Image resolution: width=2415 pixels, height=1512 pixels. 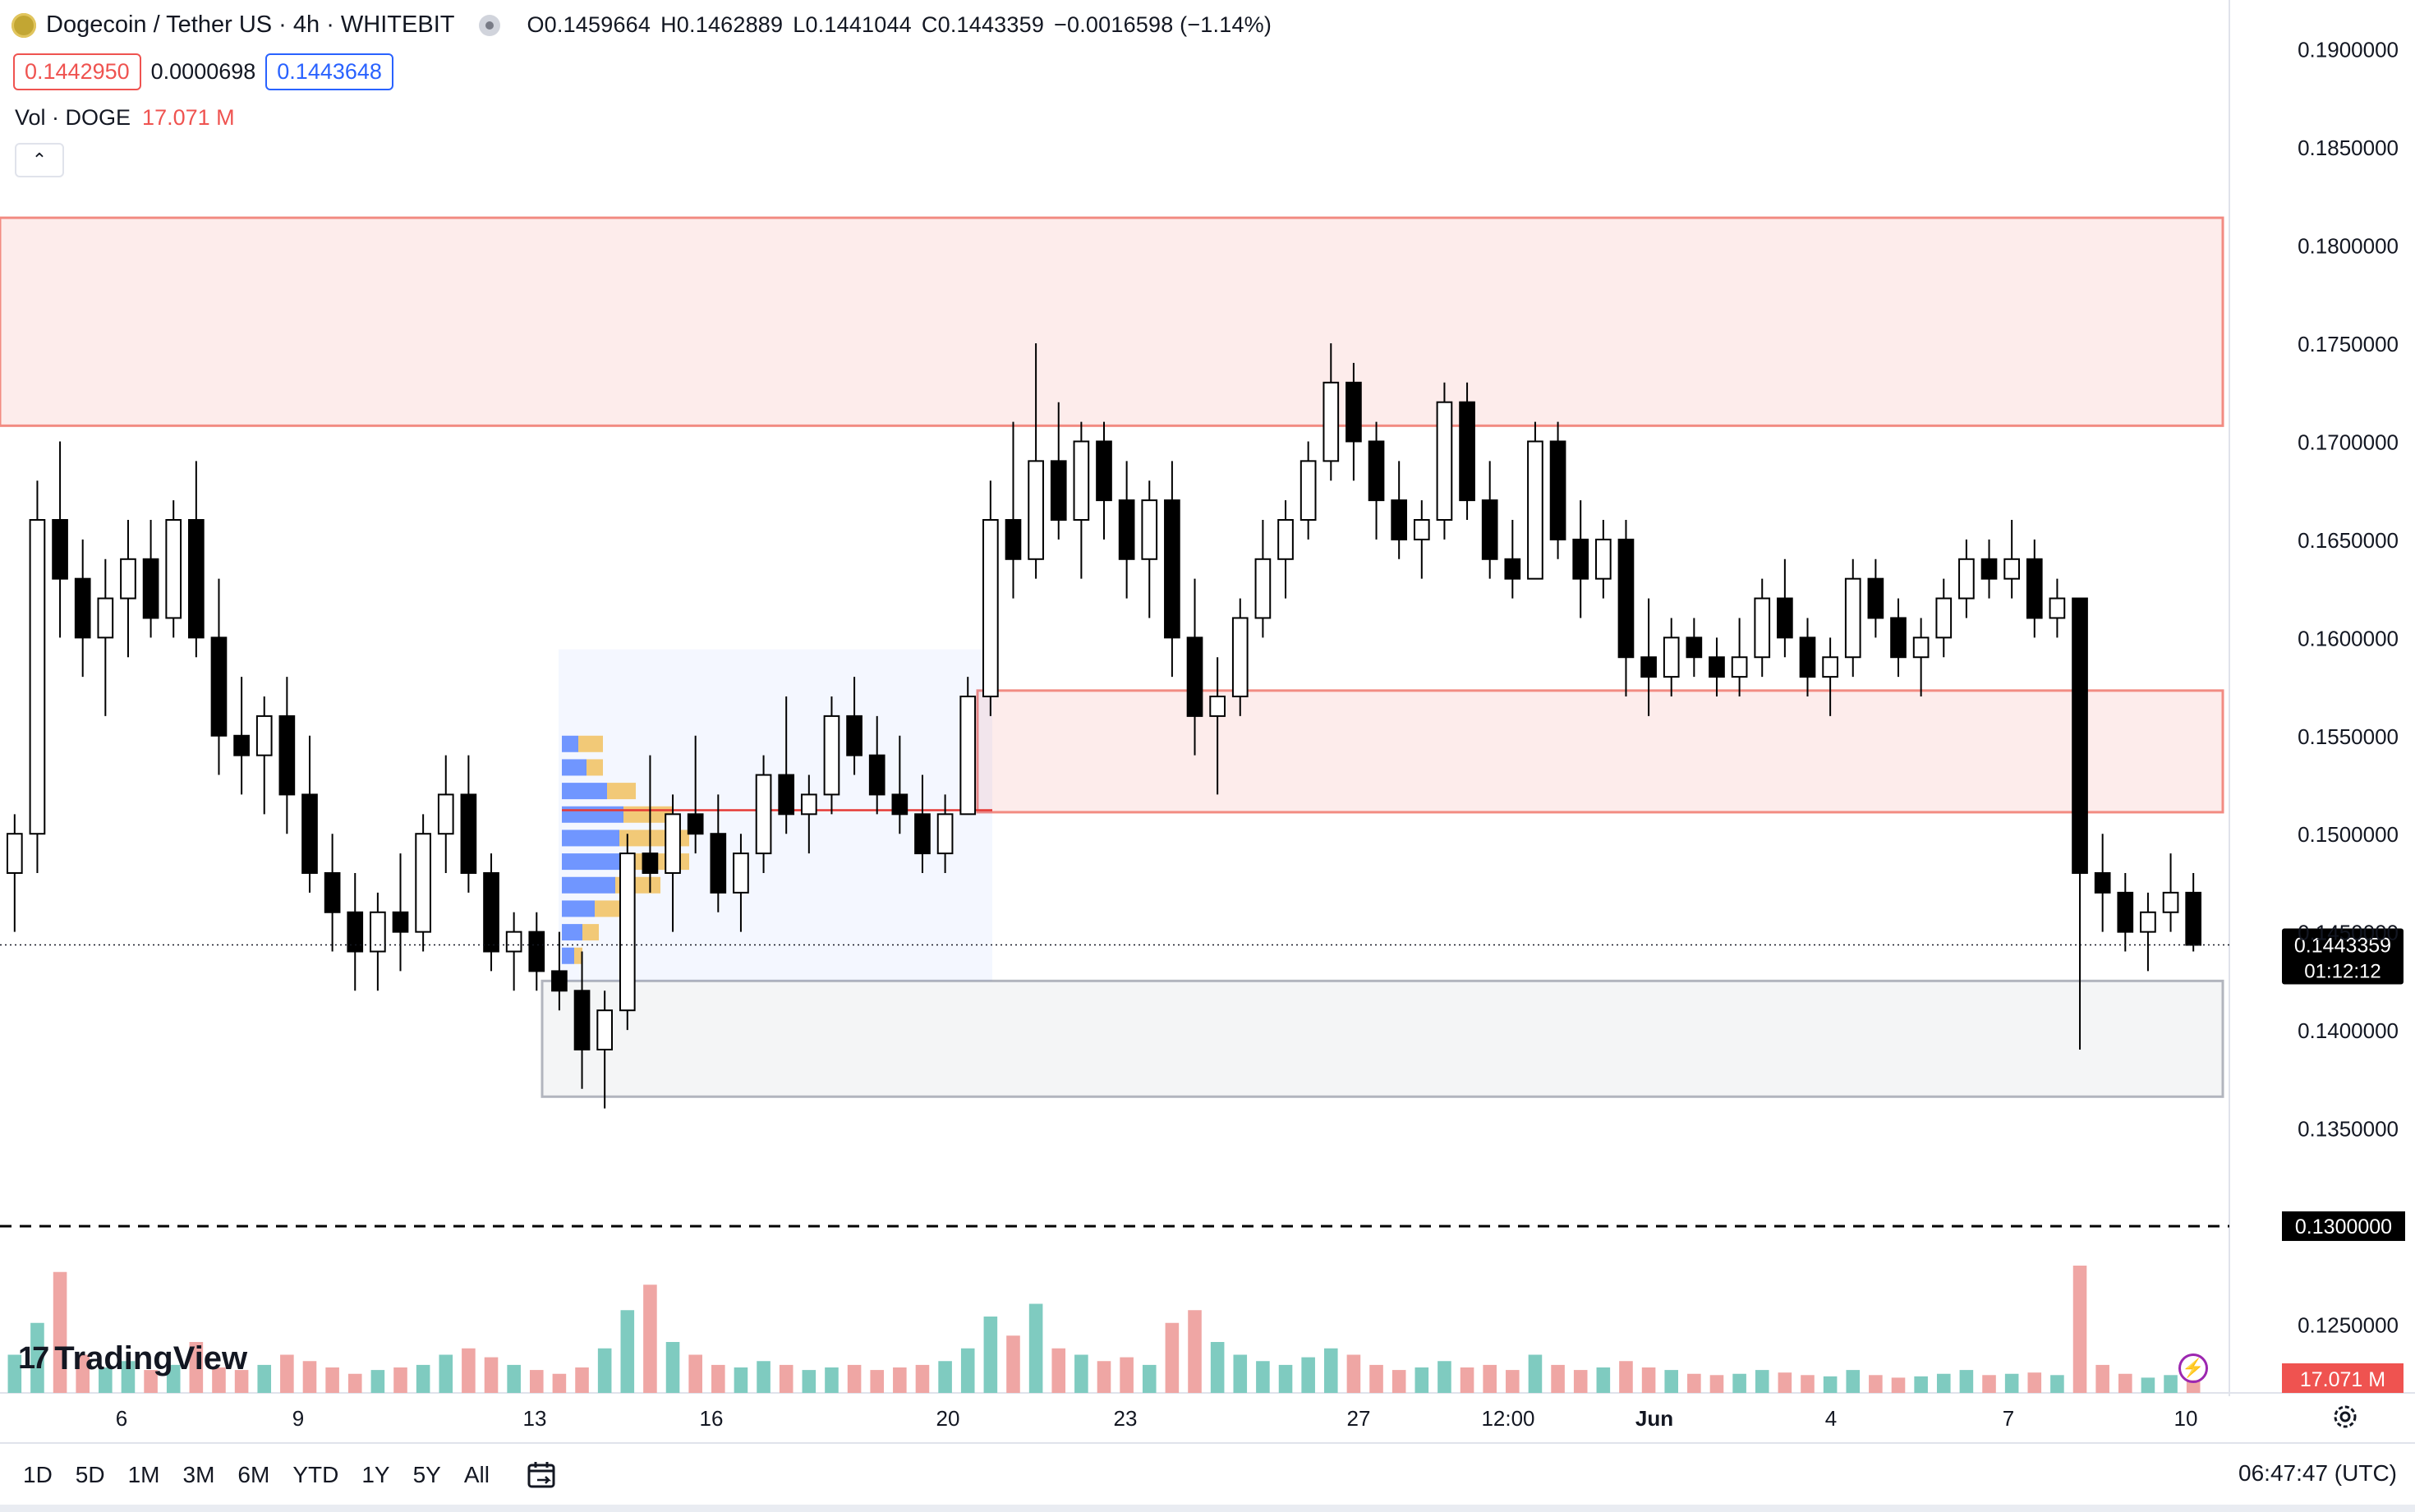 What do you see at coordinates (490, 25) in the screenshot?
I see `visibility-eye-icon` at bounding box center [490, 25].